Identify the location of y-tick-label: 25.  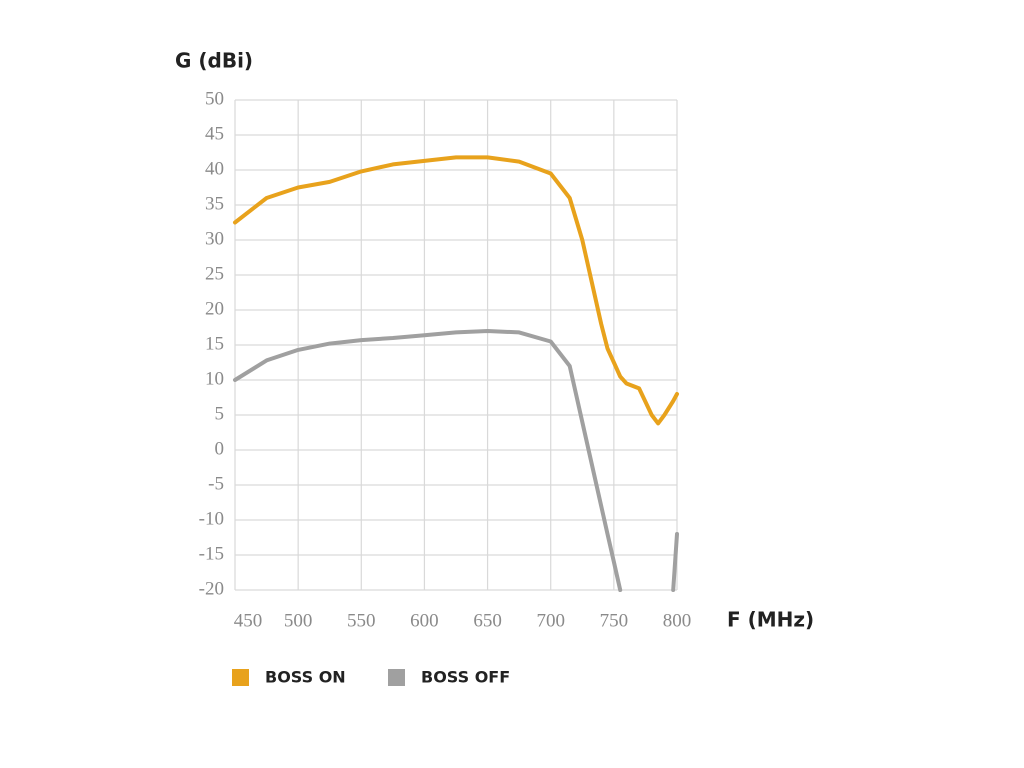
(214, 273).